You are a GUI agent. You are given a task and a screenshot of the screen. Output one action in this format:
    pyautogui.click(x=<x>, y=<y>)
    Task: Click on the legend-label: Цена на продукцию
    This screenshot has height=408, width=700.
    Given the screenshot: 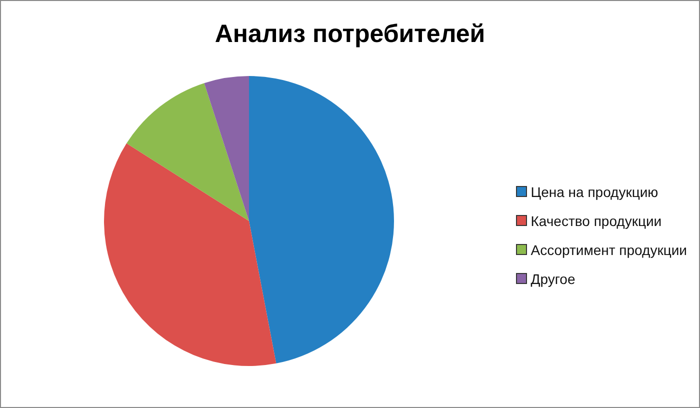 What is the action you would take?
    pyautogui.click(x=594, y=192)
    